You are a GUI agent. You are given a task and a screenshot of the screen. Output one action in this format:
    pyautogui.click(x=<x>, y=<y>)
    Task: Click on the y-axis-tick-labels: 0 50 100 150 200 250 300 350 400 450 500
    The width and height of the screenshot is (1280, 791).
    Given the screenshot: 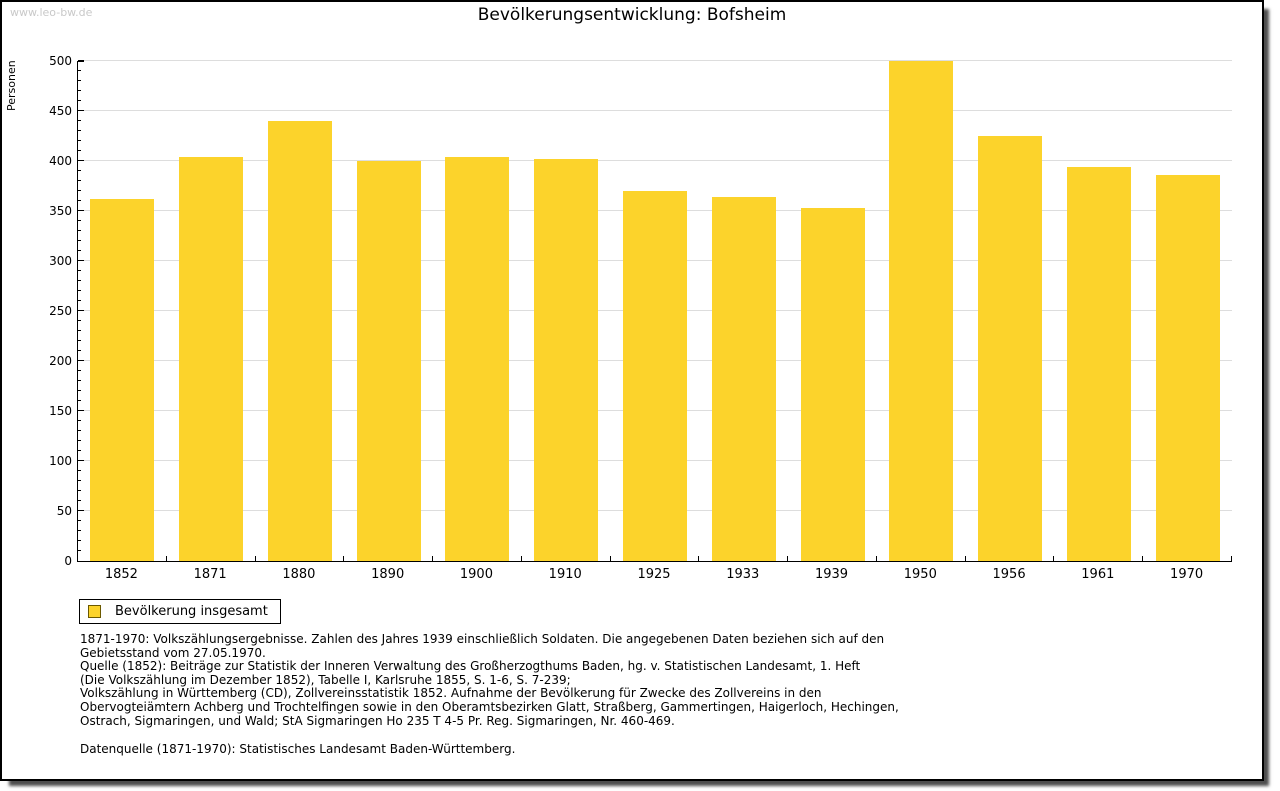 What is the action you would take?
    pyautogui.click(x=37, y=311)
    